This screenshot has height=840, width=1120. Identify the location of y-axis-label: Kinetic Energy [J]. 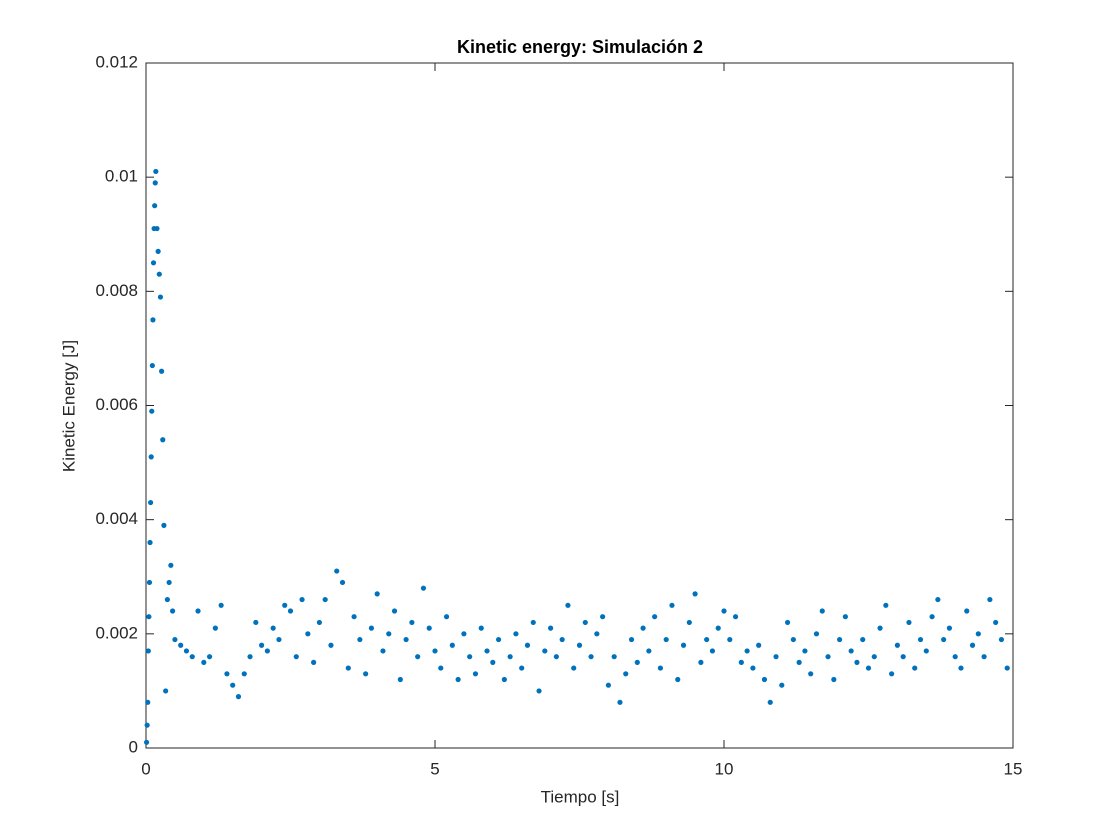
(68, 406).